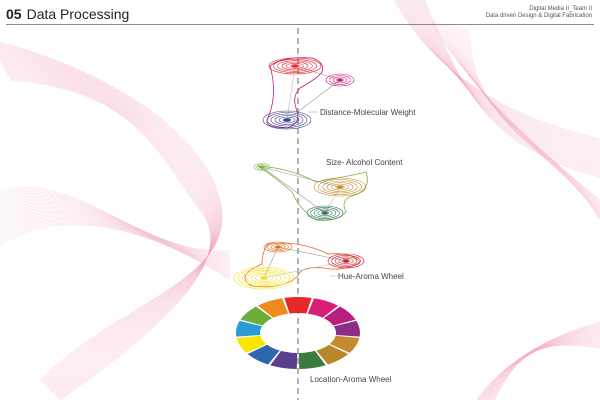 The height and width of the screenshot is (400, 600). I want to click on header-rule, so click(300, 24).